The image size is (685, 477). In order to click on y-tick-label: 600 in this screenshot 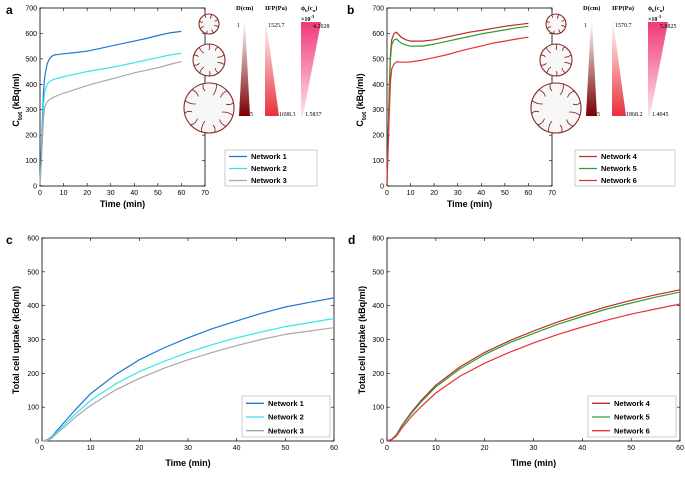, I will do `click(378, 34)`.